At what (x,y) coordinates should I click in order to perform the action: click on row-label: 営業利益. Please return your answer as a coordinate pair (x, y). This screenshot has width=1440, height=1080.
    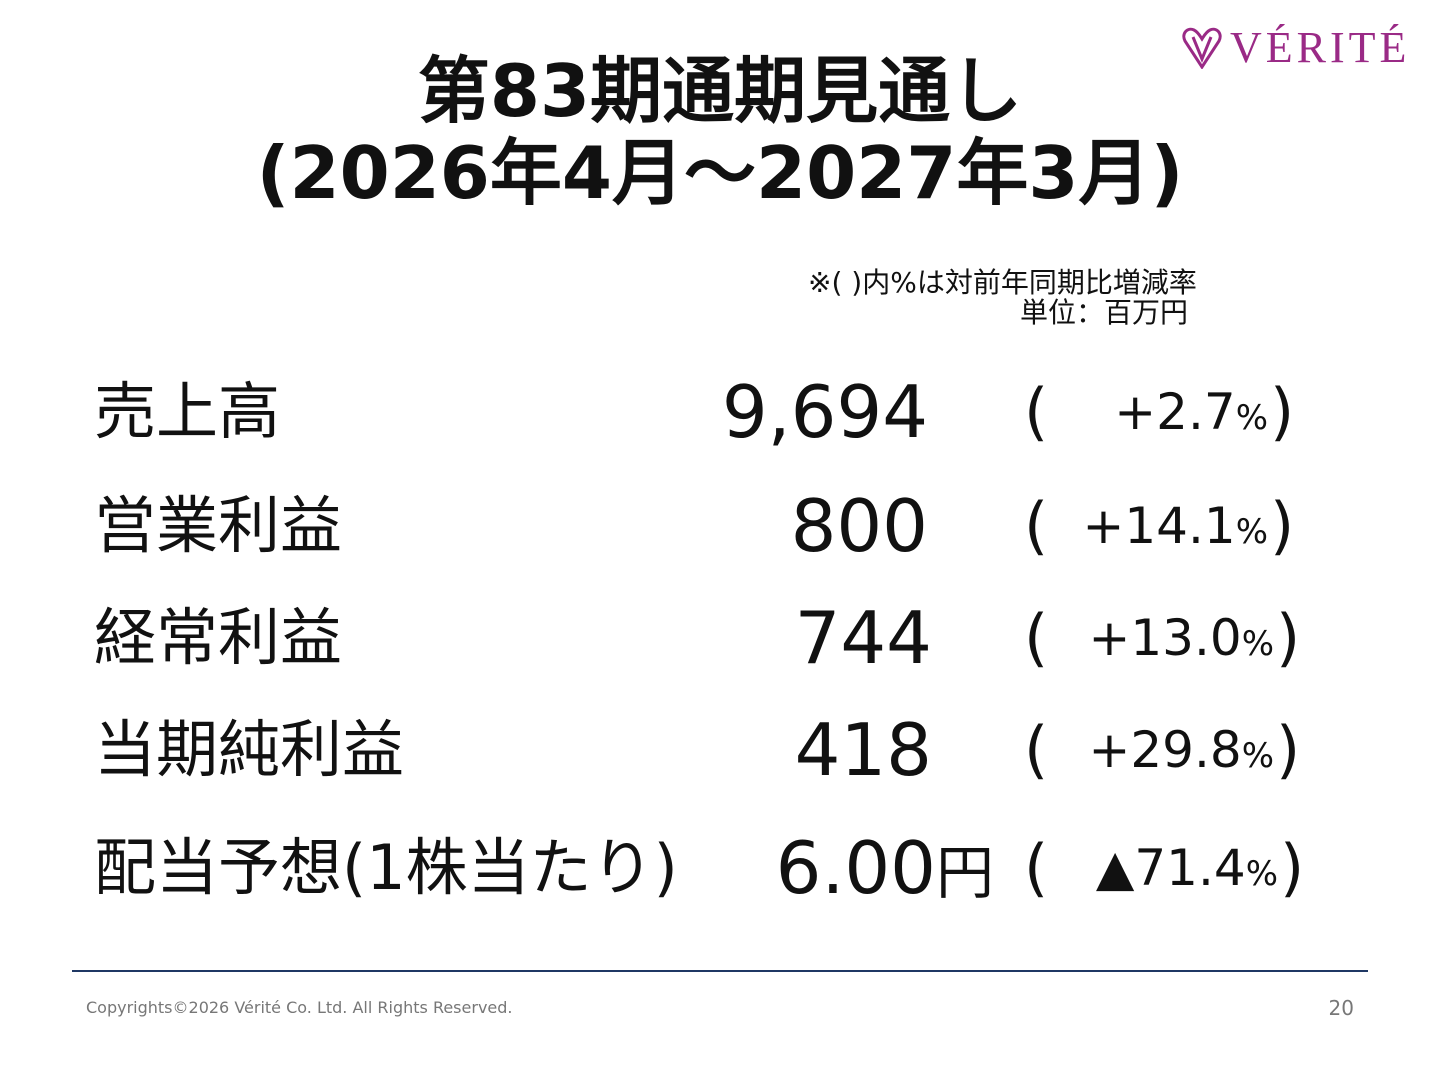
    Looking at the image, I should click on (218, 525).